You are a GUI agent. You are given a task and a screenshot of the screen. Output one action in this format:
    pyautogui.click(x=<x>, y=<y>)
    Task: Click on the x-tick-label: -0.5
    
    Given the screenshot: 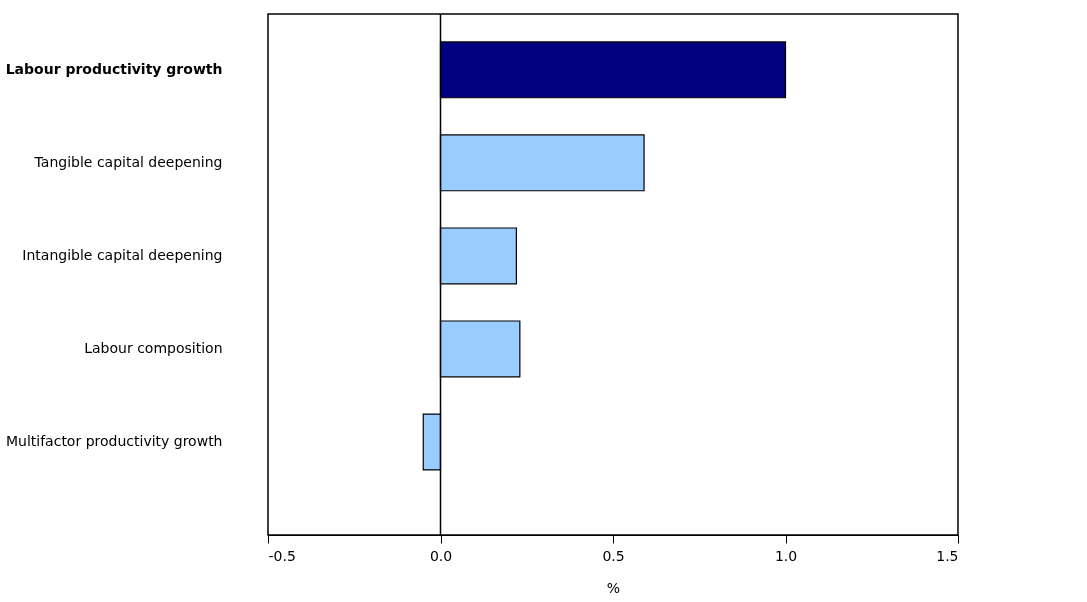 What is the action you would take?
    pyautogui.click(x=282, y=555)
    